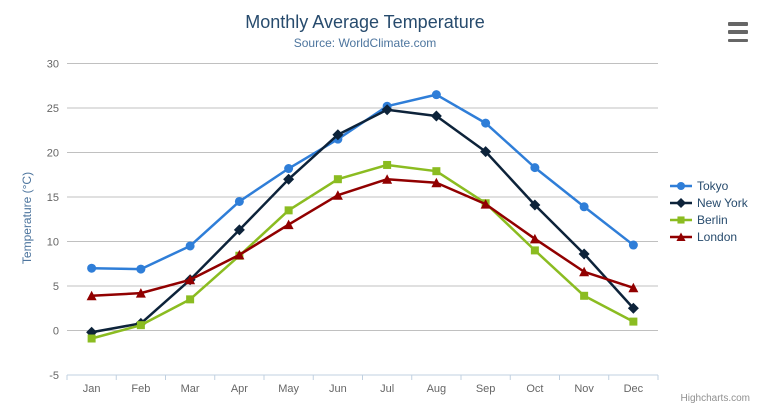 Image resolution: width=769 pixels, height=416 pixels. What do you see at coordinates (681, 219) in the screenshot?
I see `legend-marker-berlin` at bounding box center [681, 219].